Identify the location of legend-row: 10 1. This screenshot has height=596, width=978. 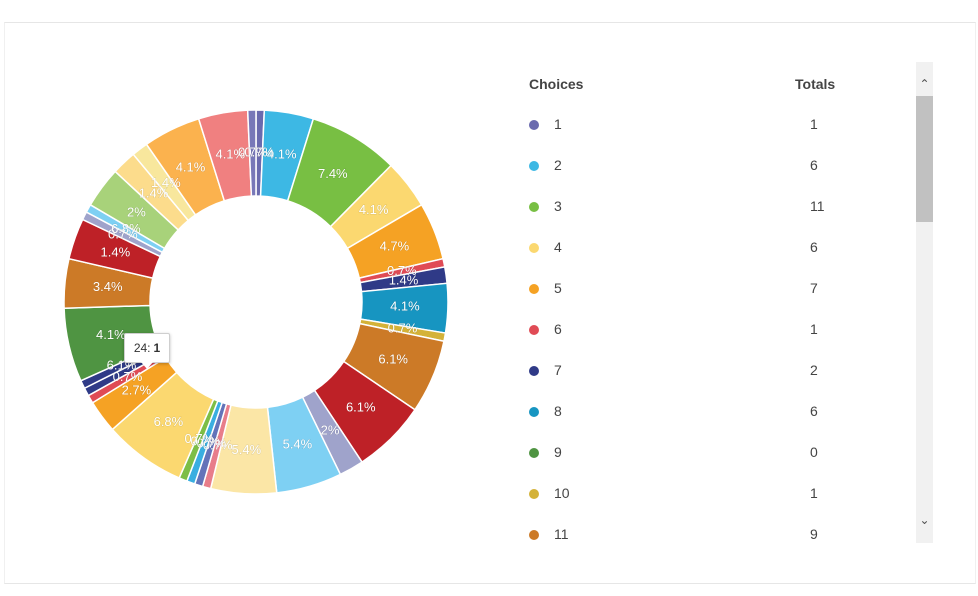
(718, 493).